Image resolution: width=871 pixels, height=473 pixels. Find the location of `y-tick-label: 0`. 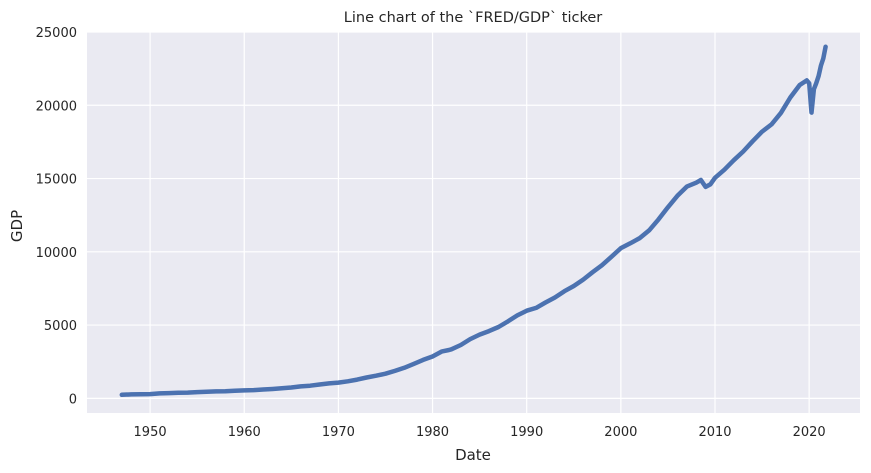

y-tick-label: 0 is located at coordinates (73, 399).